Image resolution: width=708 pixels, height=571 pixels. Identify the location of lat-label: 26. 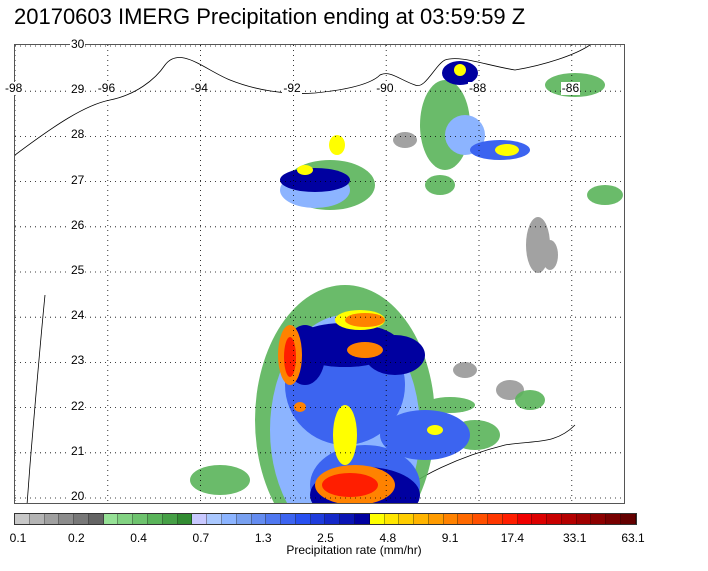
(78, 224).